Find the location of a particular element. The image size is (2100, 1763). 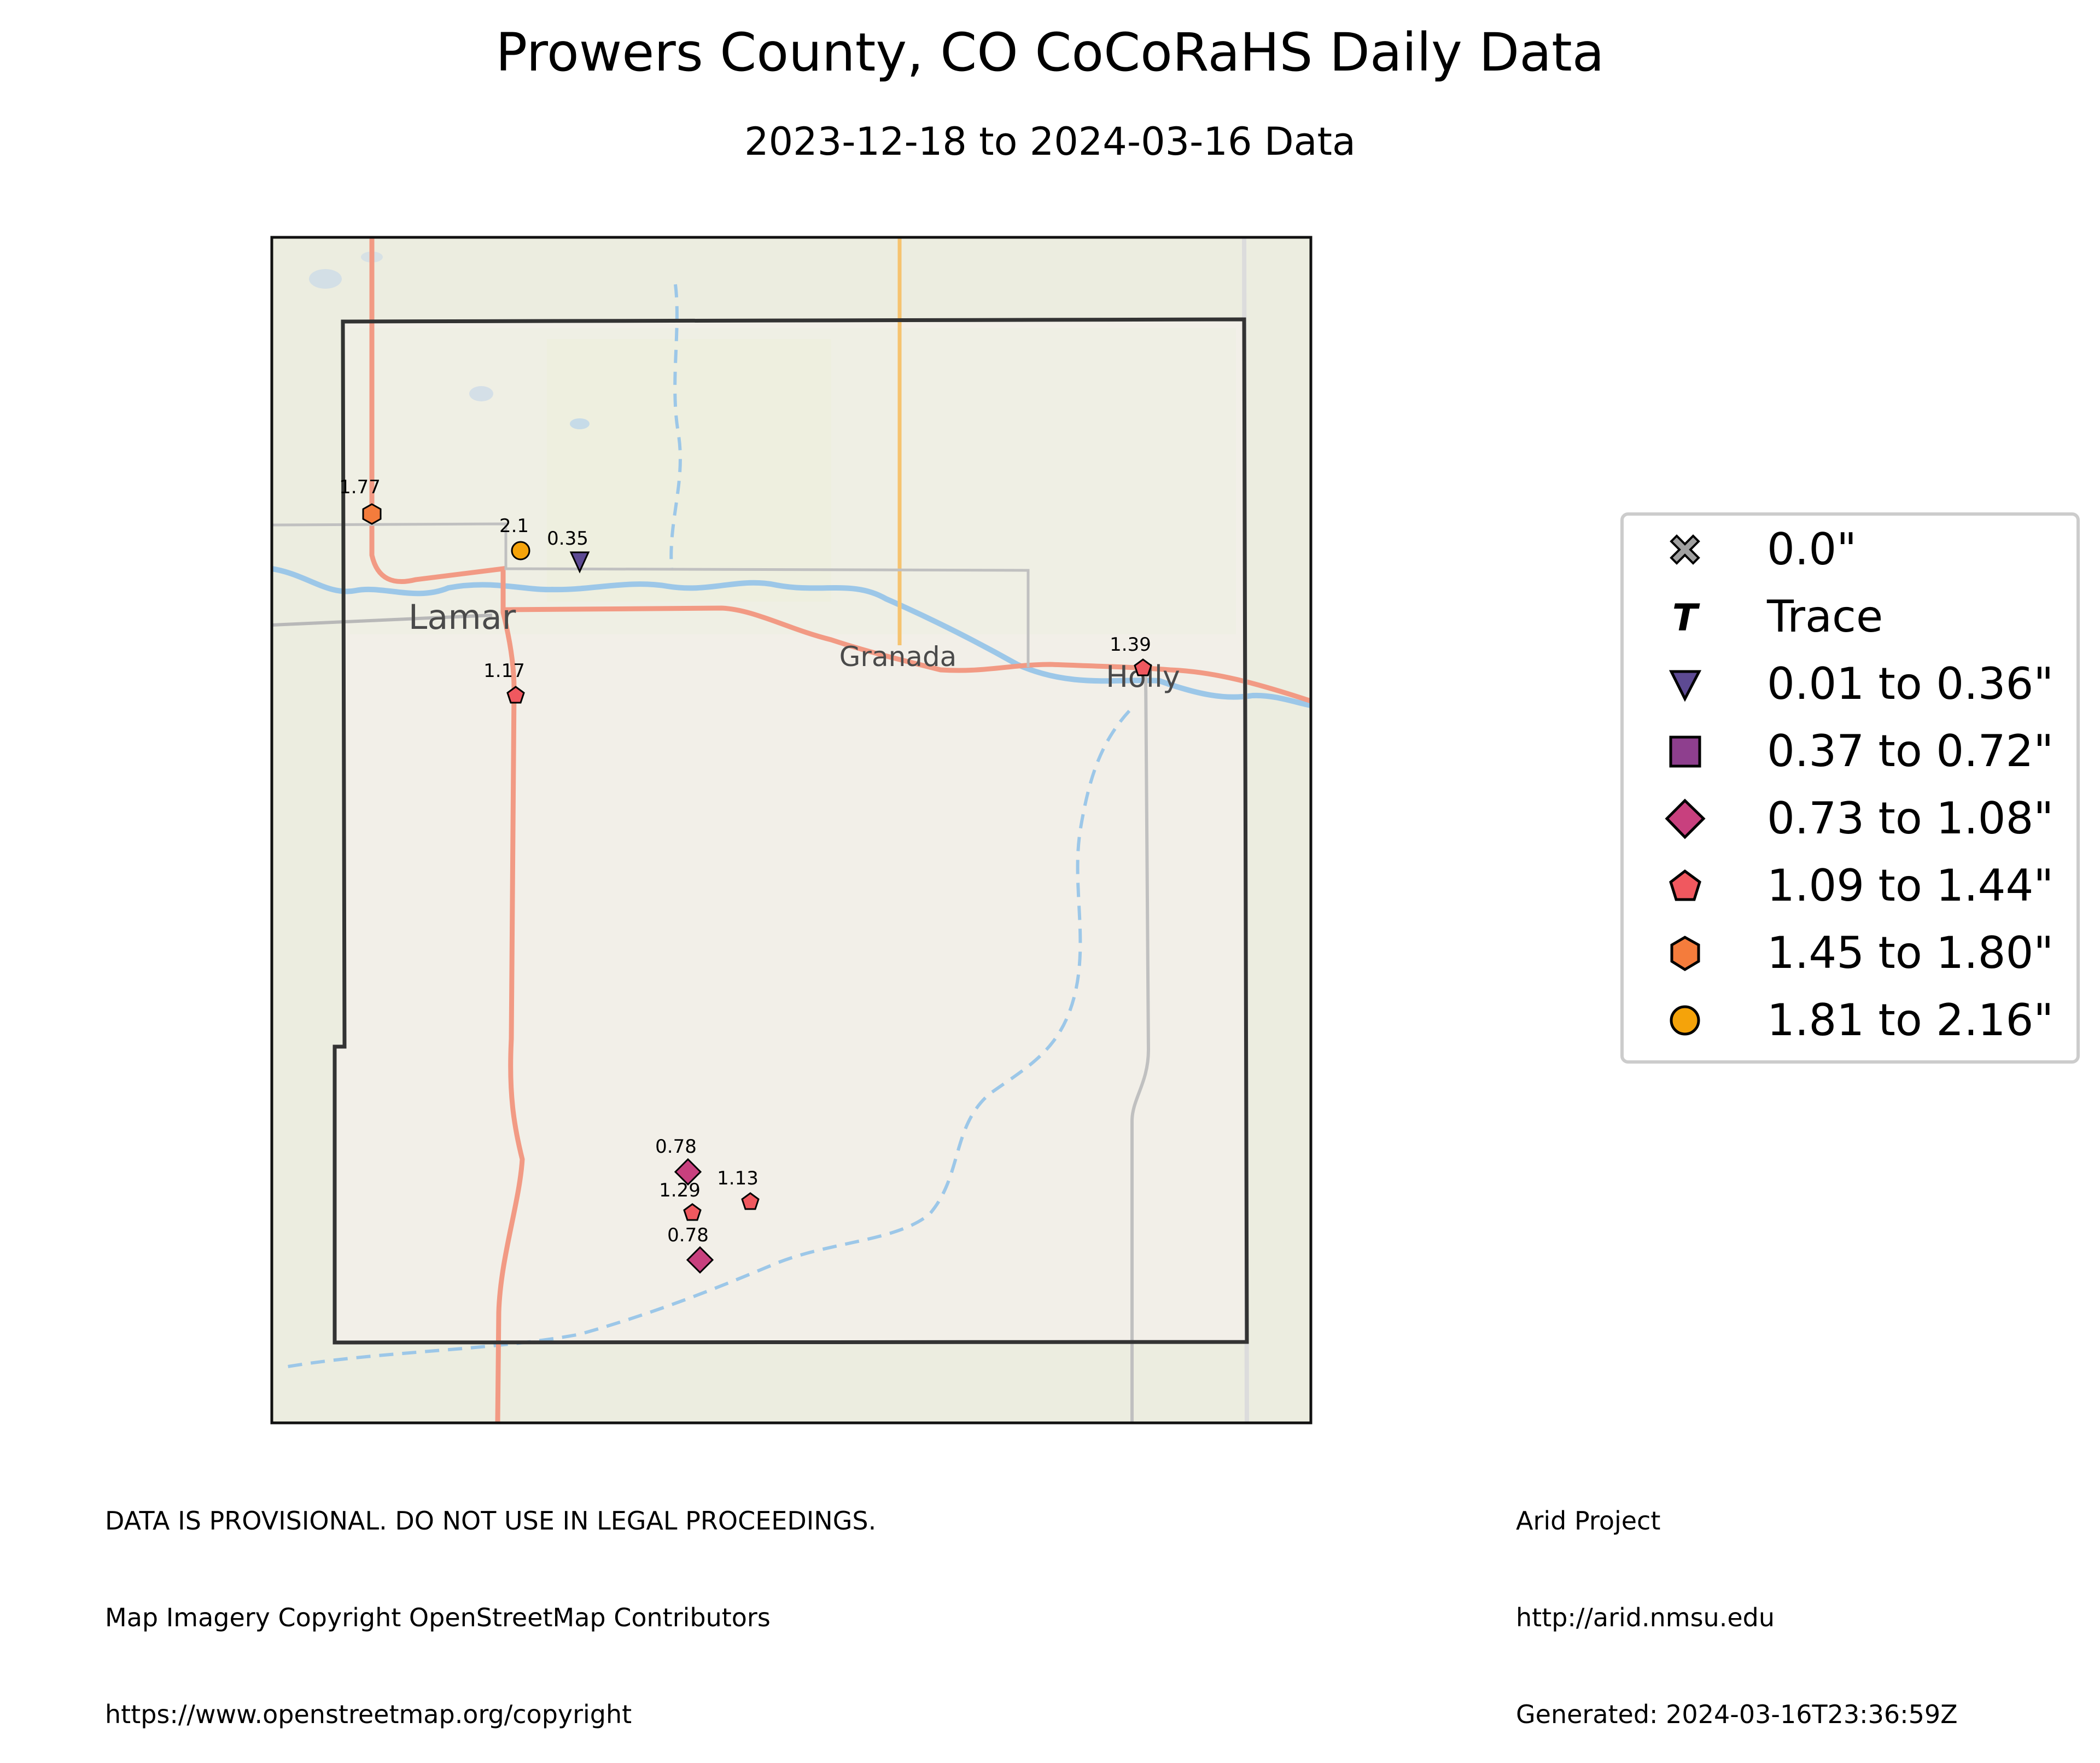

diamond-icon is located at coordinates (1685, 818).